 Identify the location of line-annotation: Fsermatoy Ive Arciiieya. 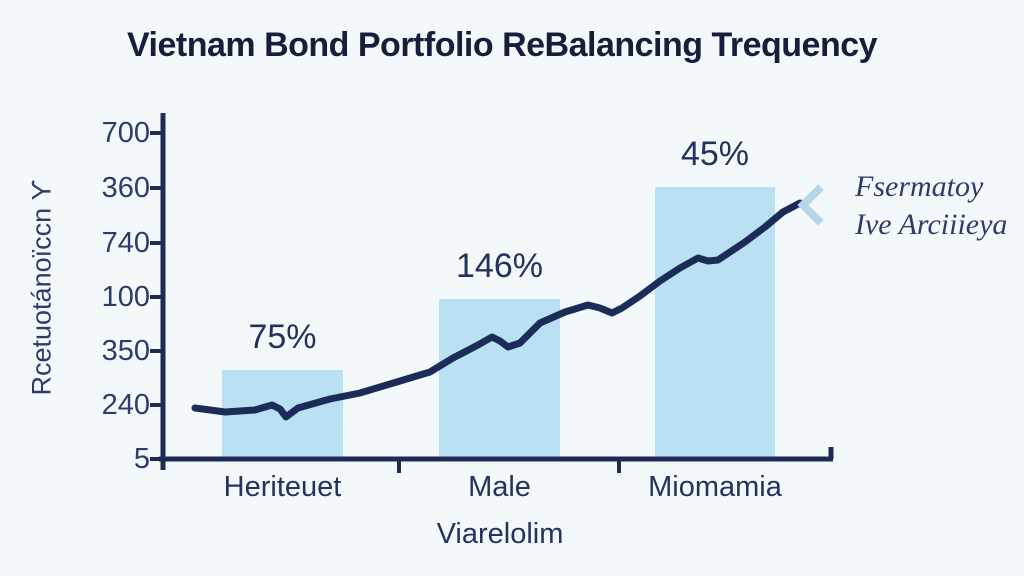
(931, 206).